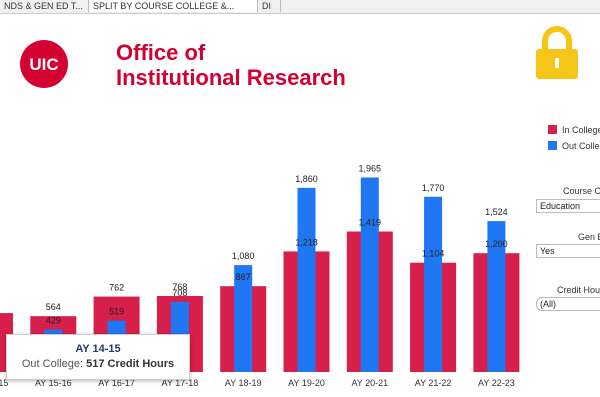 The width and height of the screenshot is (600, 397). I want to click on title-line: Office of, so click(161, 52).